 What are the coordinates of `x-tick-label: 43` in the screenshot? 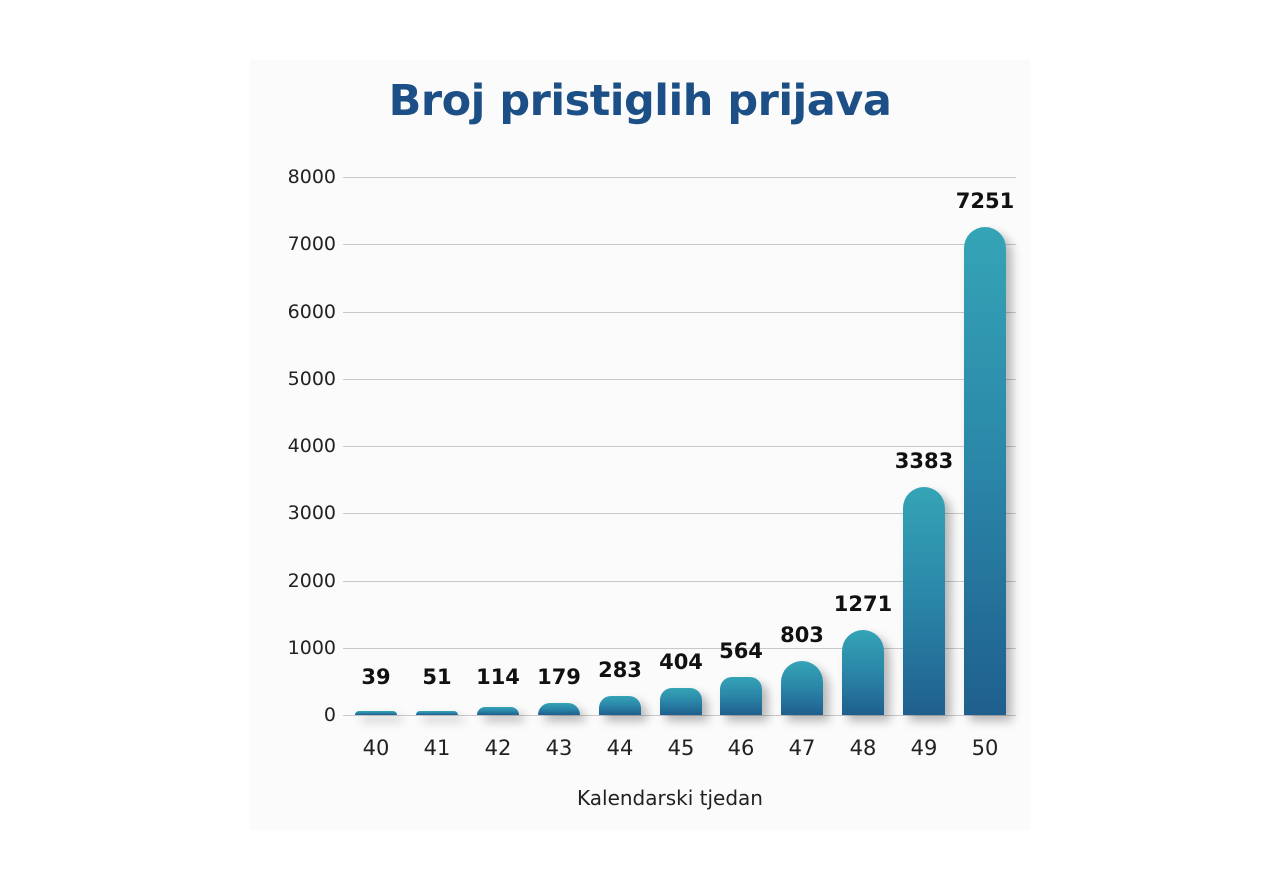 It's located at (559, 748).